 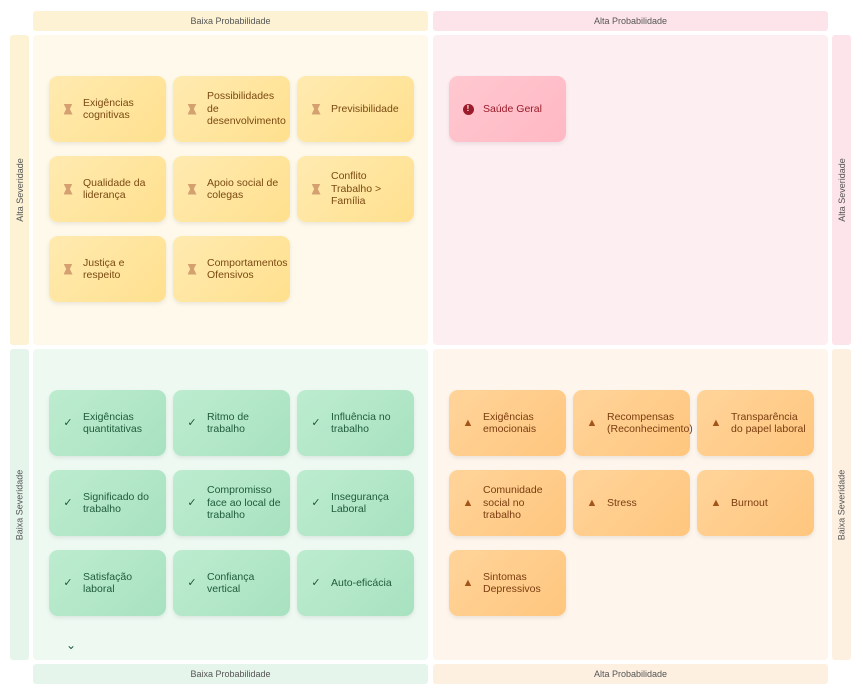 What do you see at coordinates (360, 503) in the screenshot?
I see `risk-card-label: Insegurança Laboral` at bounding box center [360, 503].